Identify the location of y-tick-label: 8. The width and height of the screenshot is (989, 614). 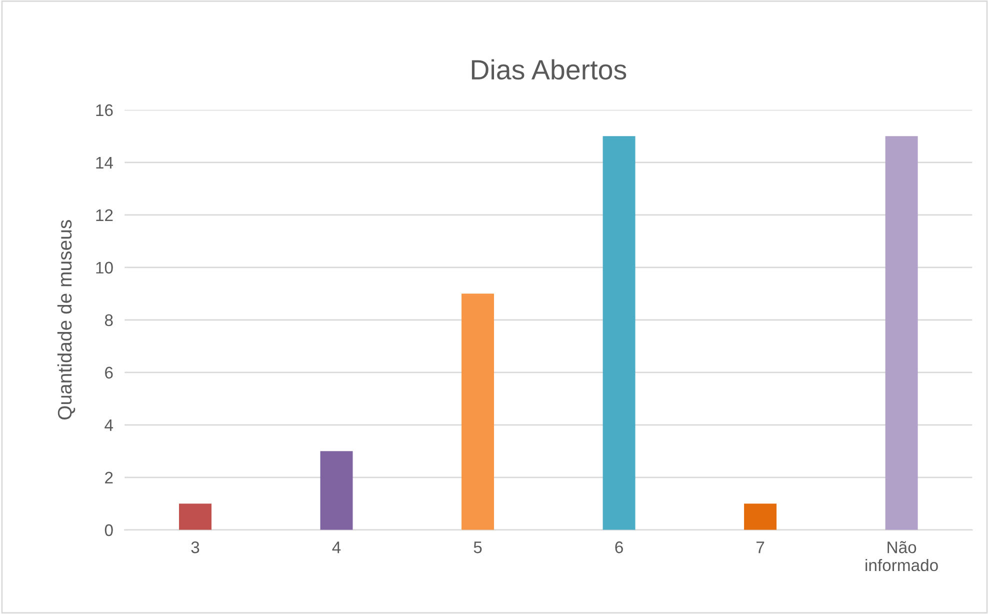
(108, 320).